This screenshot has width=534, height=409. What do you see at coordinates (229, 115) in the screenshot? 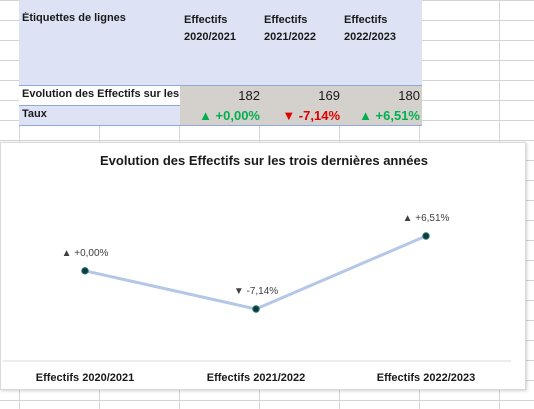
I see `rate-cell-2020: ▲ +0,00%` at bounding box center [229, 115].